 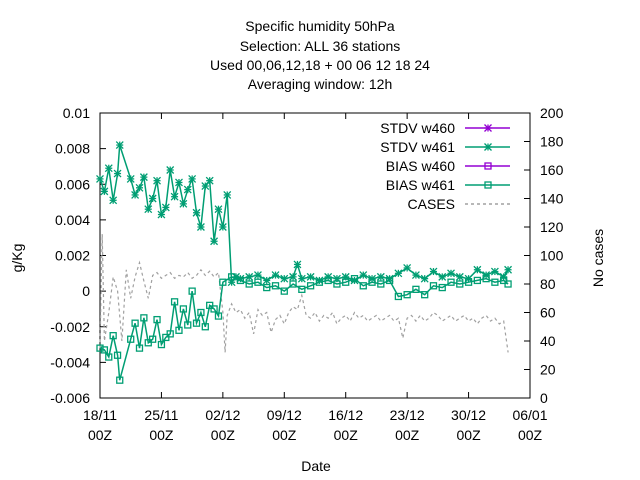 I want to click on legend-entry: STDV w461, so click(x=445, y=147).